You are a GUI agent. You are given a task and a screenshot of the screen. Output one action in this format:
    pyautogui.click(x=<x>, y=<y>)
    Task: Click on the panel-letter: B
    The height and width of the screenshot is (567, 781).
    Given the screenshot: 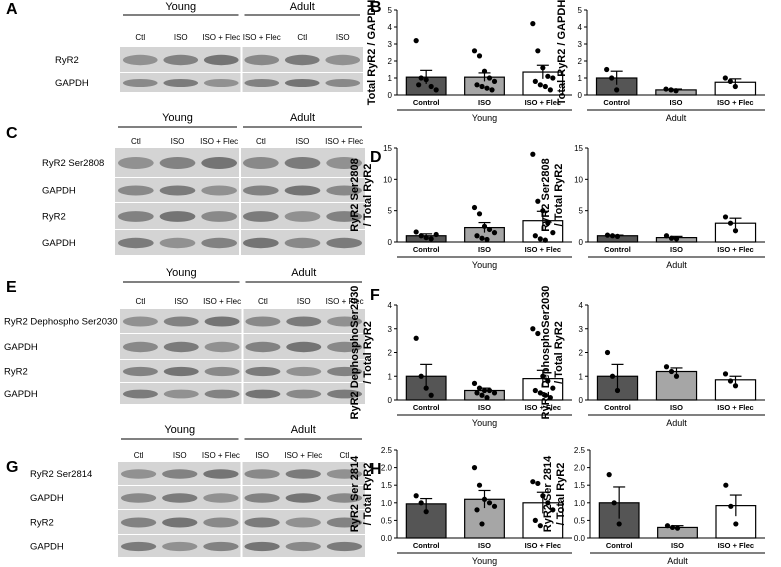 What is the action you would take?
    pyautogui.click(x=376, y=8)
    